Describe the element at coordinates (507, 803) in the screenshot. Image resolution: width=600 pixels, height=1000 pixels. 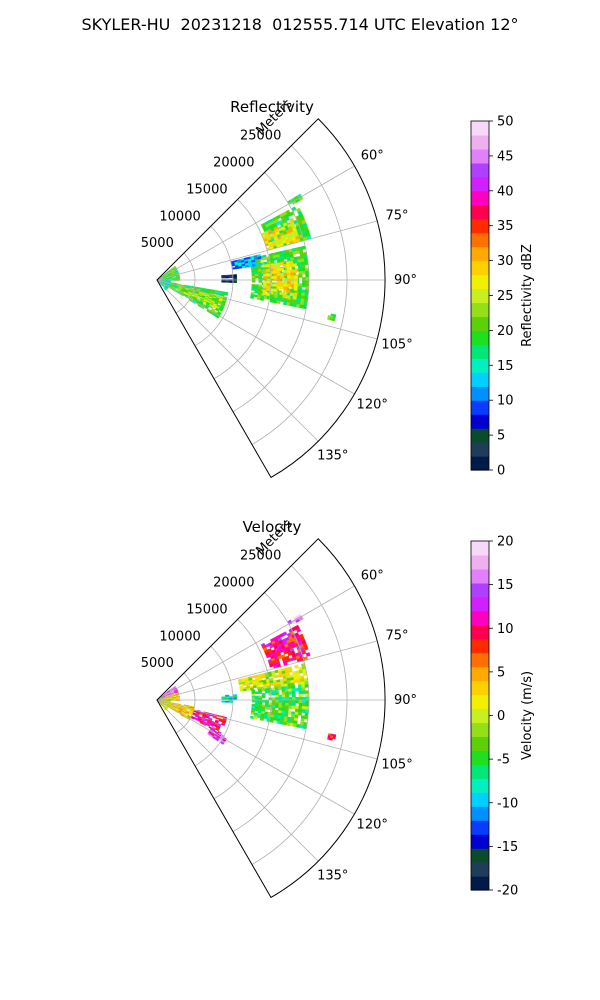
I see `colorbar-tick-label: -10` at that location.